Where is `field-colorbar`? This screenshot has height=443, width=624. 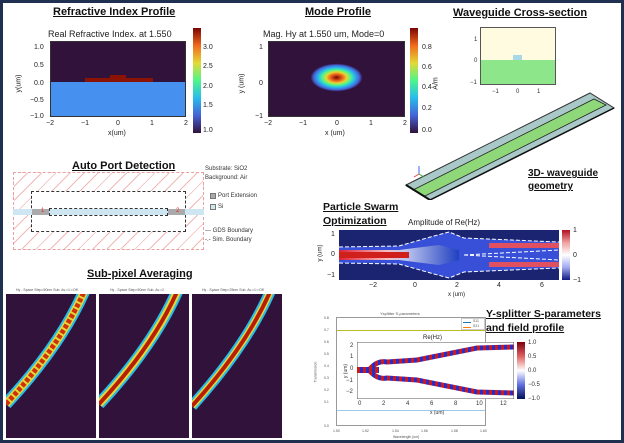
field-colorbar is located at coordinates (521, 370).